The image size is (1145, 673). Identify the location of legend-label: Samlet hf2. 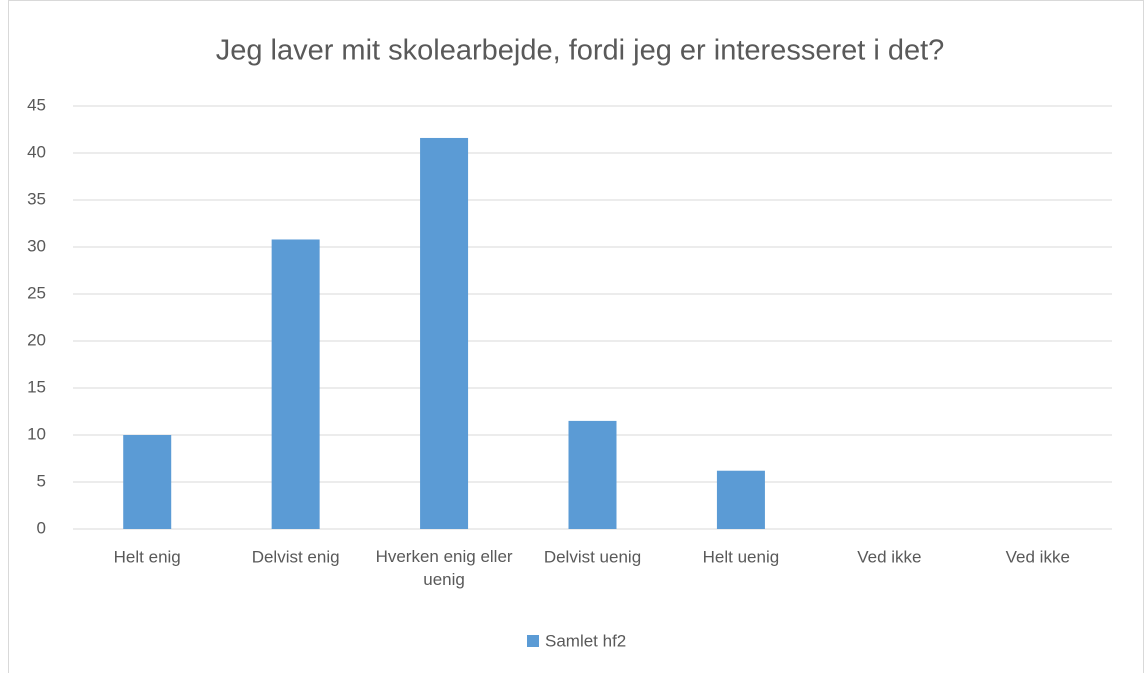
(585, 640).